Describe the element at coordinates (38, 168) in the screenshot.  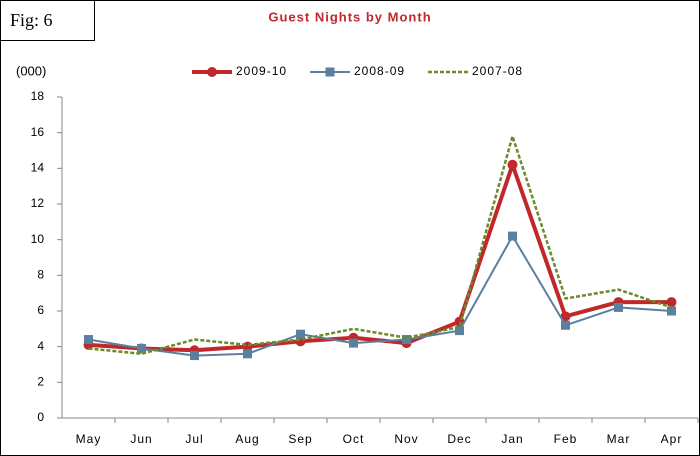
I see `y-tick-label: 14` at that location.